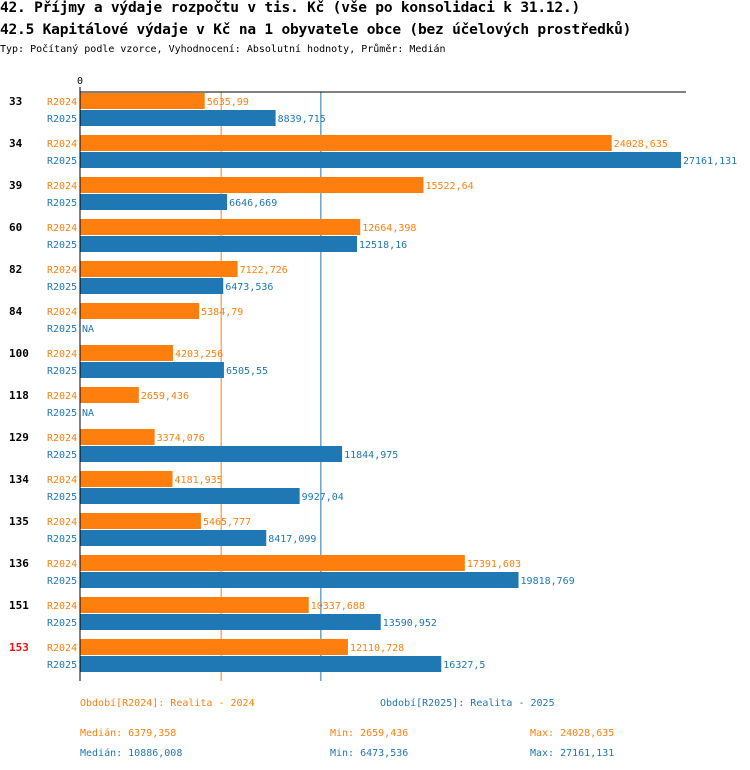  I want to click on x-axis-zero-label: 0, so click(80, 81).